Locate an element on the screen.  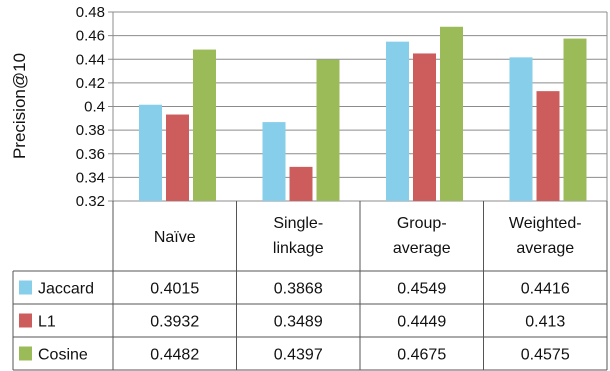
data-label: 0.3932 is located at coordinates (174, 322).